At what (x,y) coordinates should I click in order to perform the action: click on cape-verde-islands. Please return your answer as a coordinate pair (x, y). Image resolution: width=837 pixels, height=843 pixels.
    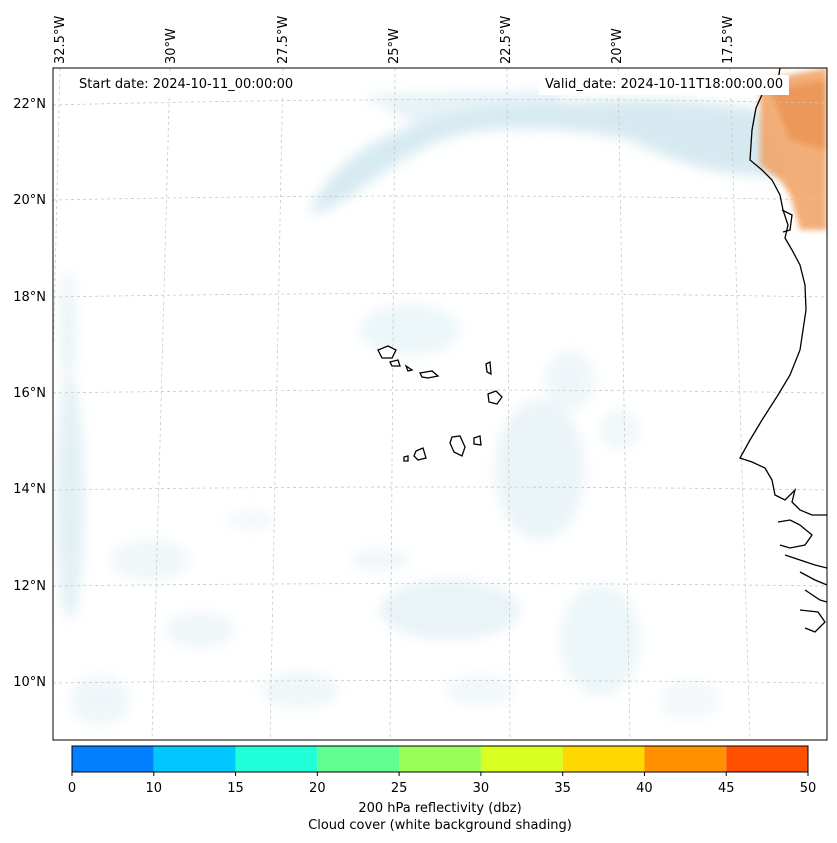
    Looking at the image, I should click on (440, 403).